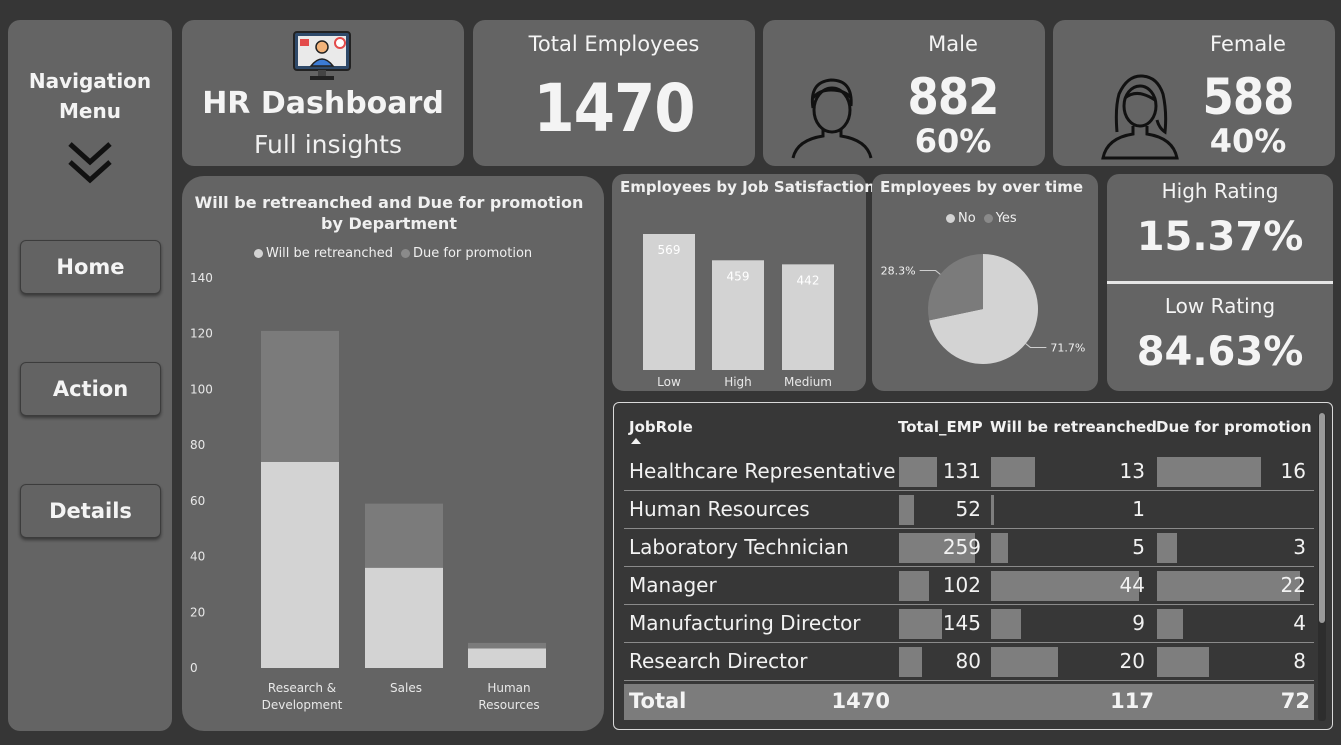 This screenshot has width=1341, height=745. I want to click on table-scrollbar-thumb, so click(1322, 518).